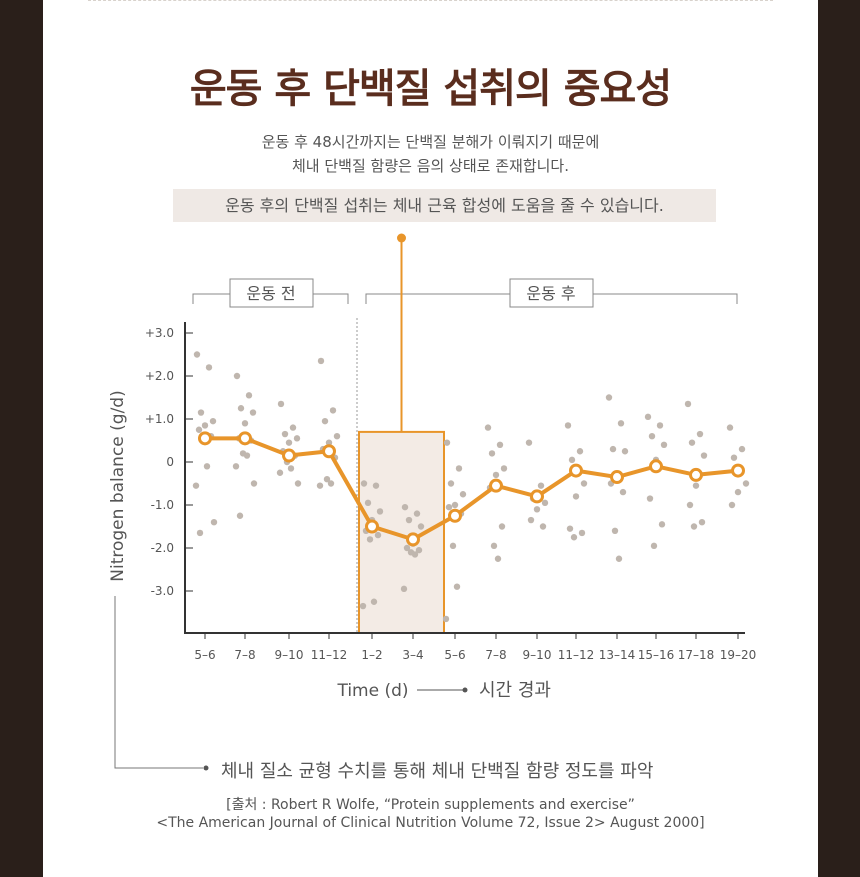 This screenshot has height=877, width=860. Describe the element at coordinates (412, 655) in the screenshot. I see `x-tick-label: 3–4` at that location.